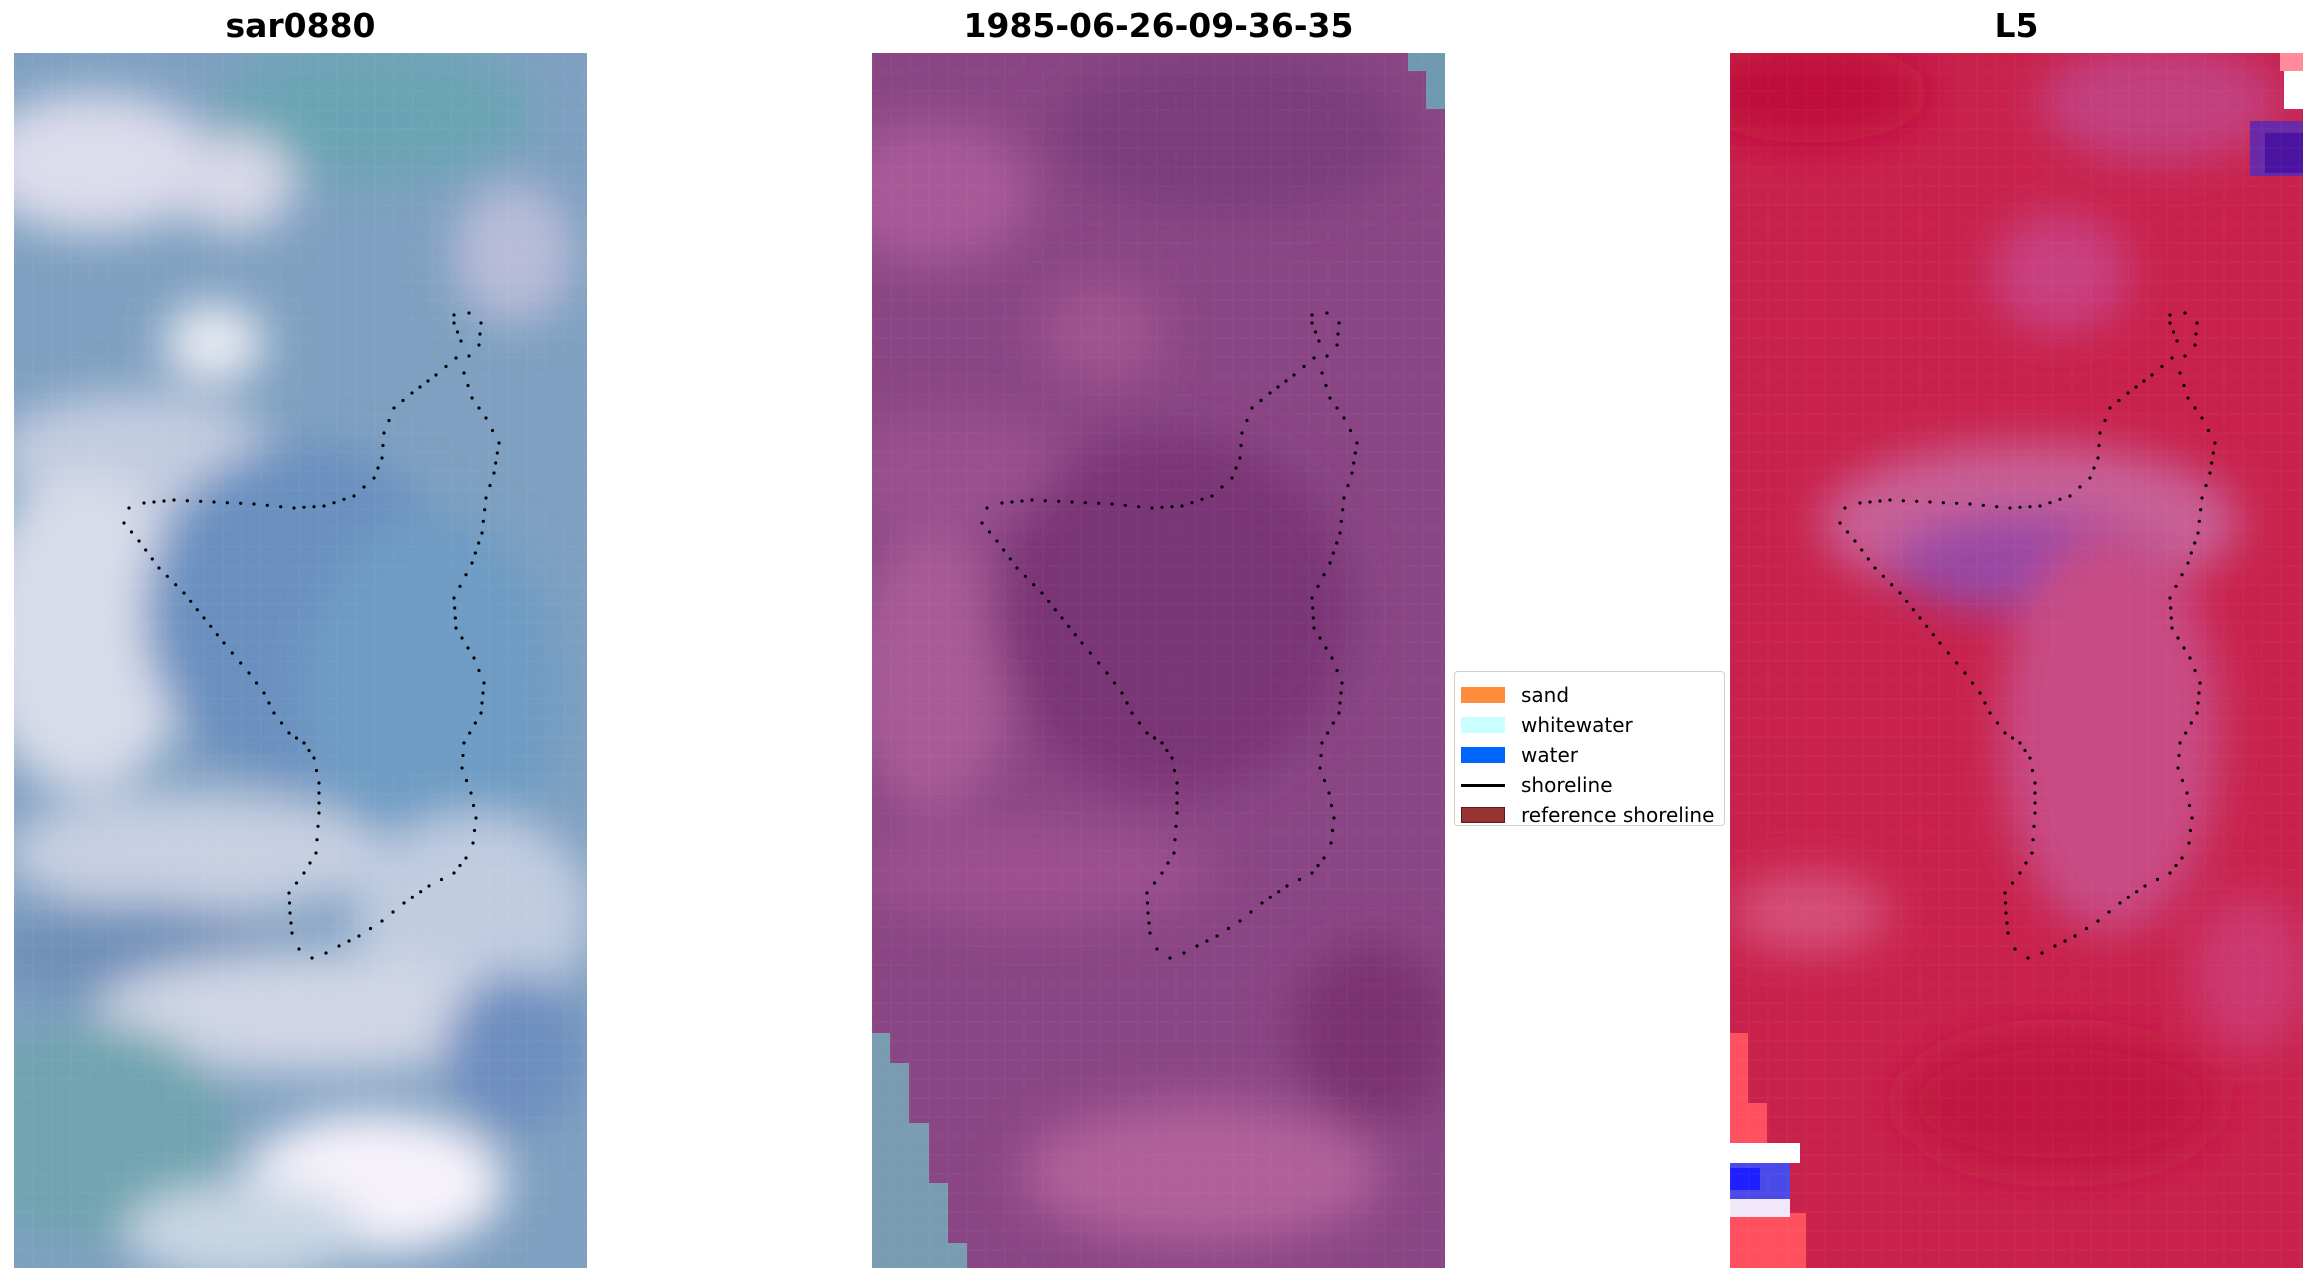 The height and width of the screenshot is (1283, 2317). What do you see at coordinates (1618, 815) in the screenshot?
I see `legend-label-reference-shoreline: reference shoreline` at bounding box center [1618, 815].